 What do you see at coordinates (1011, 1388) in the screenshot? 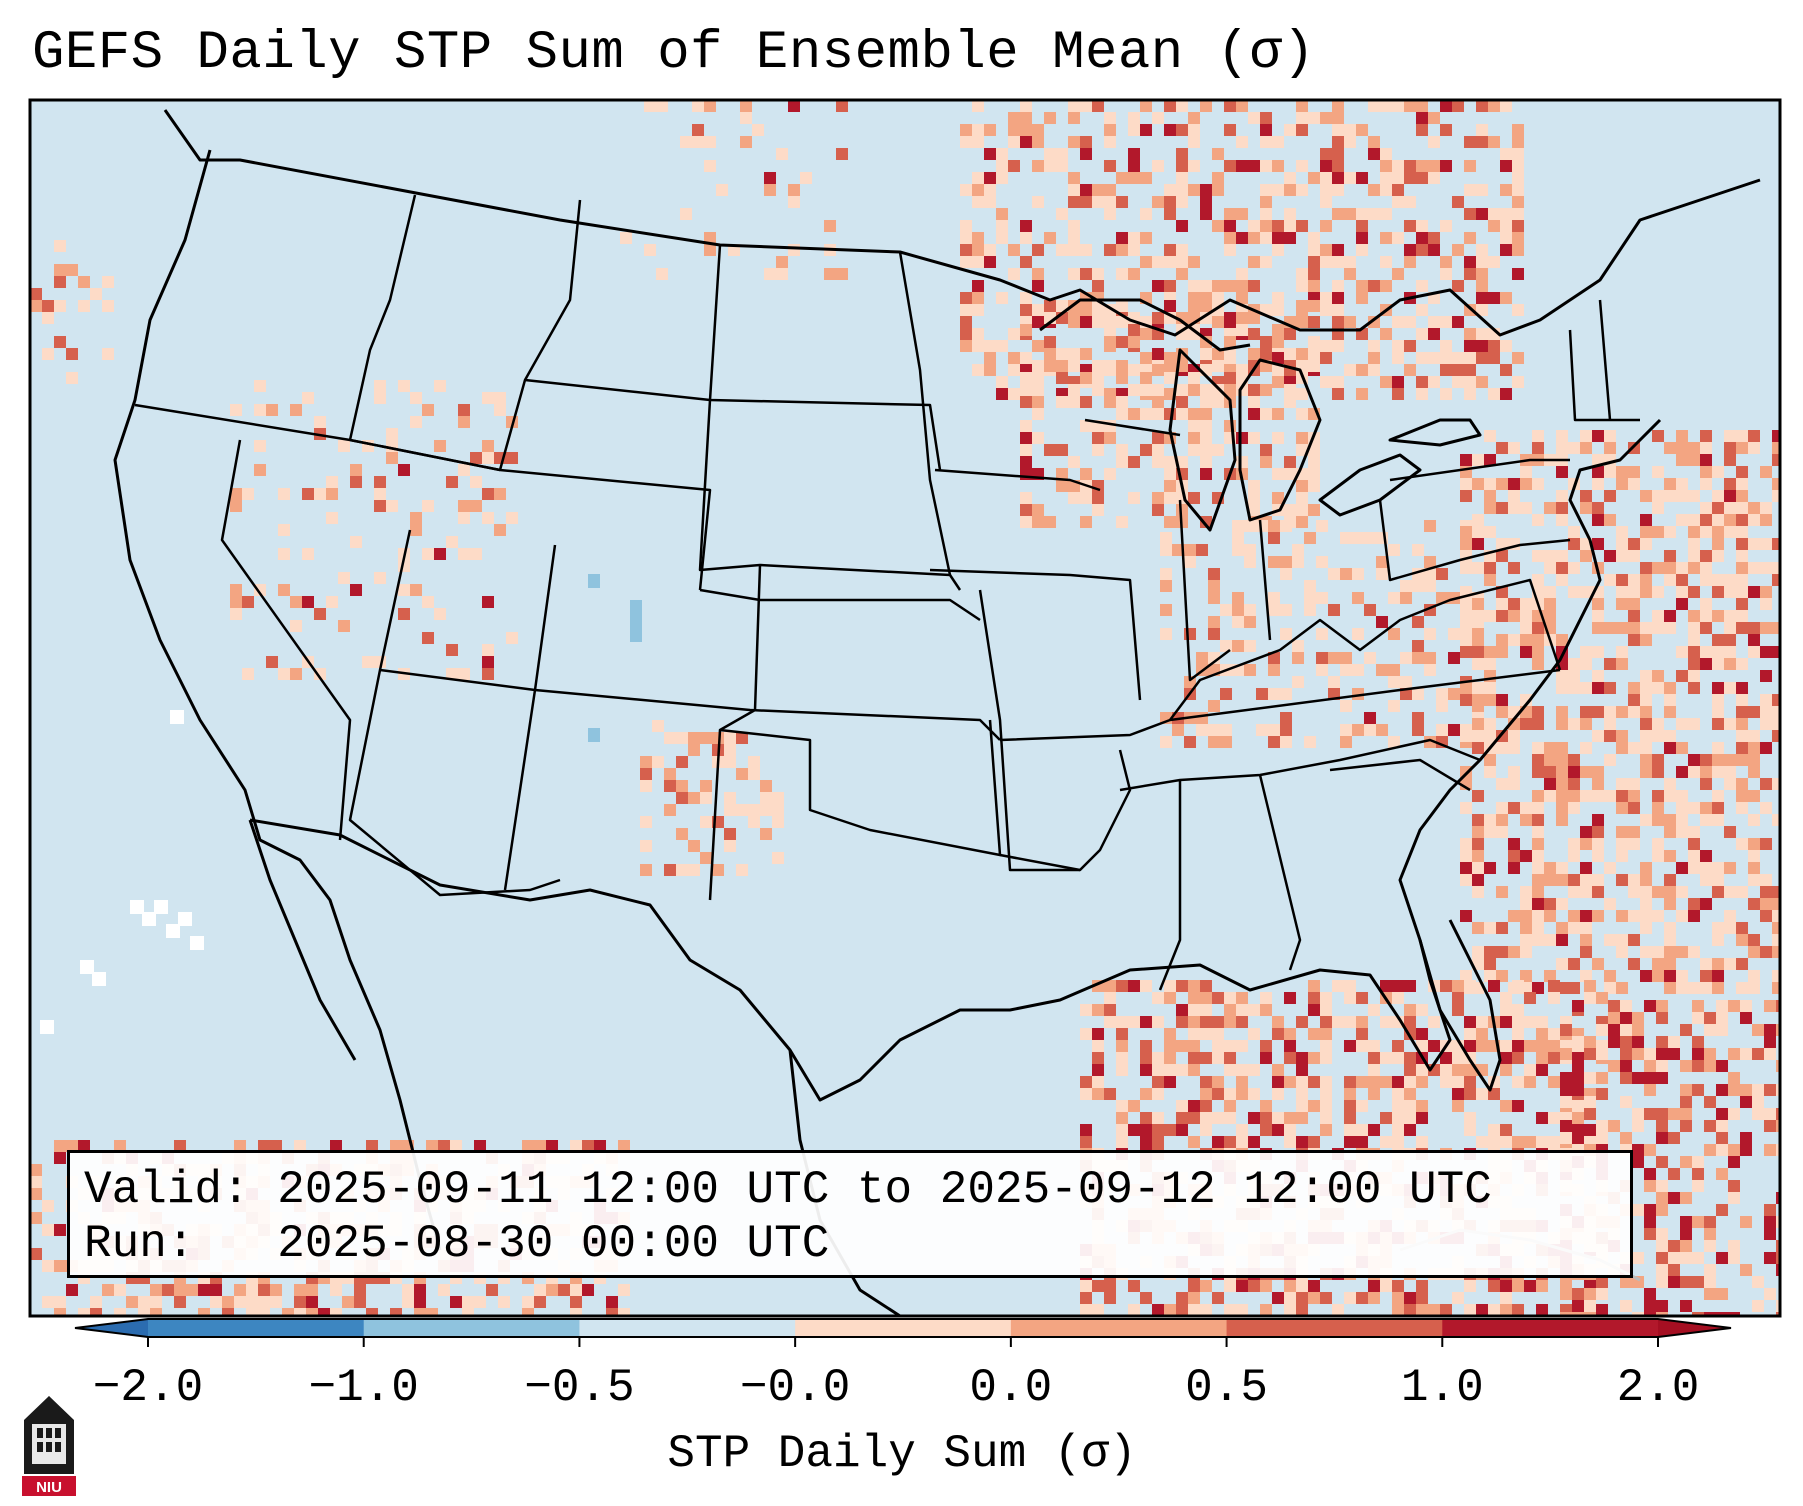
I see `colorbar-tick-label: 0.0` at bounding box center [1011, 1388].